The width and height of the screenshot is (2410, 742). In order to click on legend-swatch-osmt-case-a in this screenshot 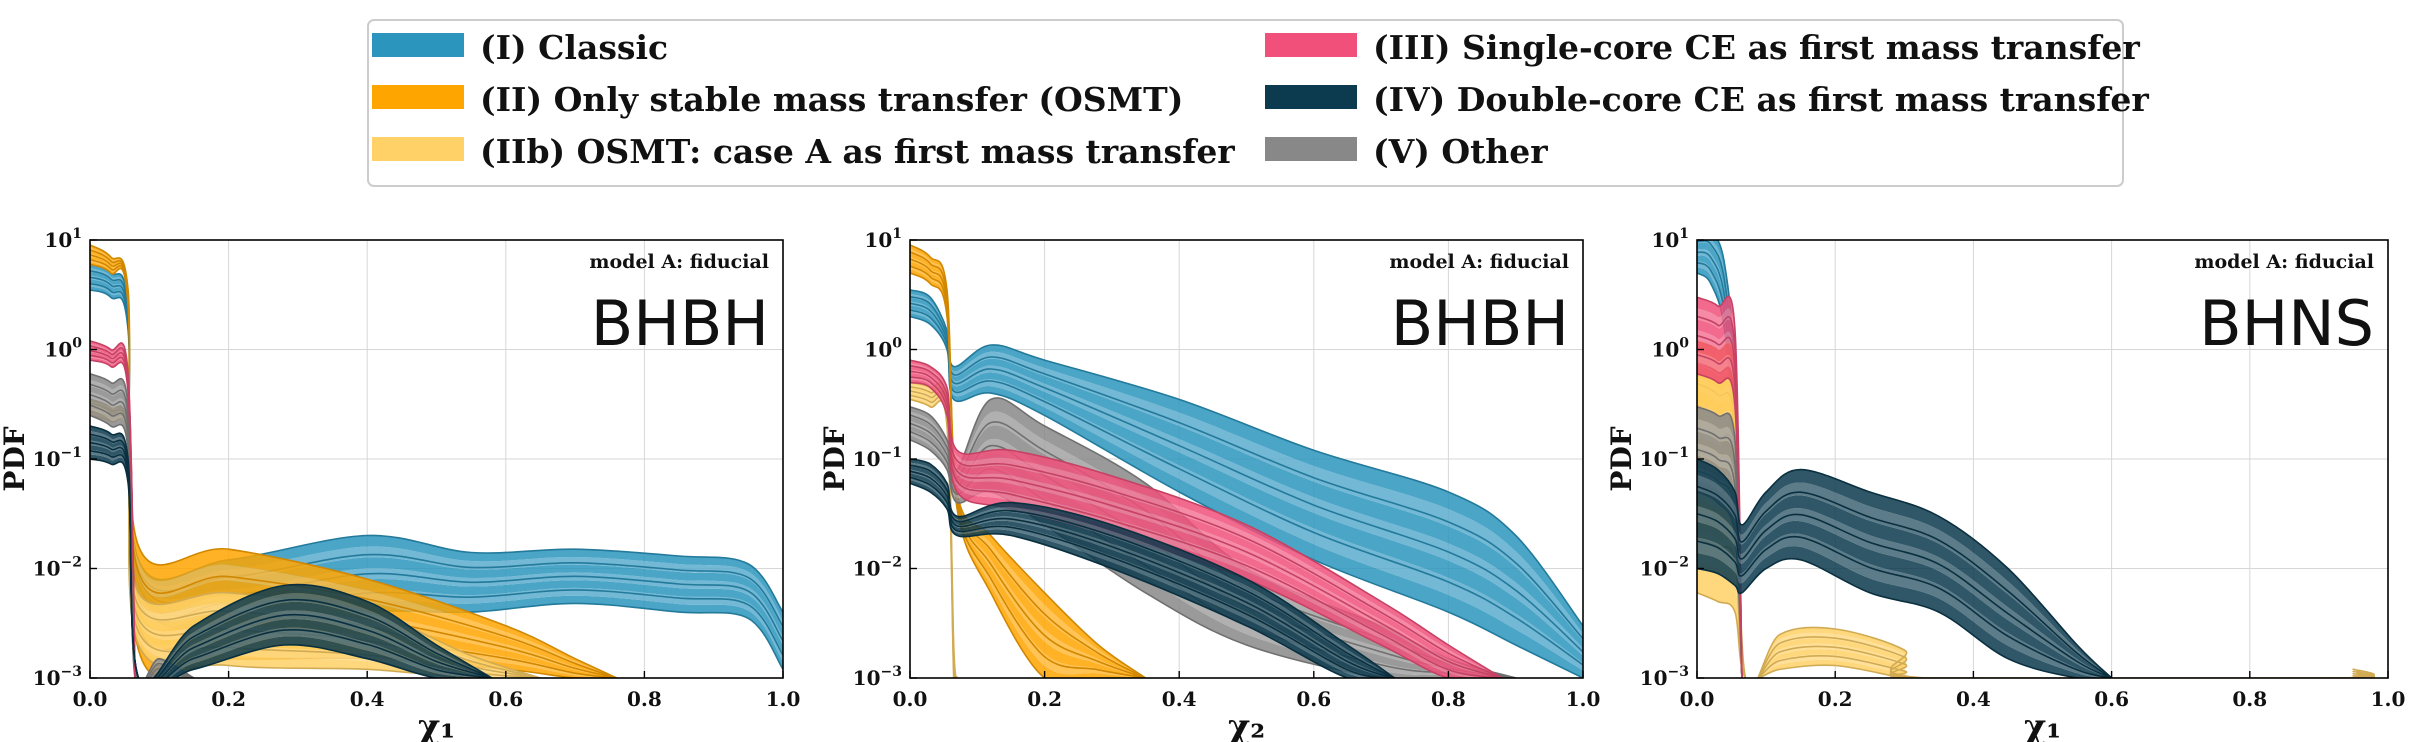, I will do `click(418, 149)`.